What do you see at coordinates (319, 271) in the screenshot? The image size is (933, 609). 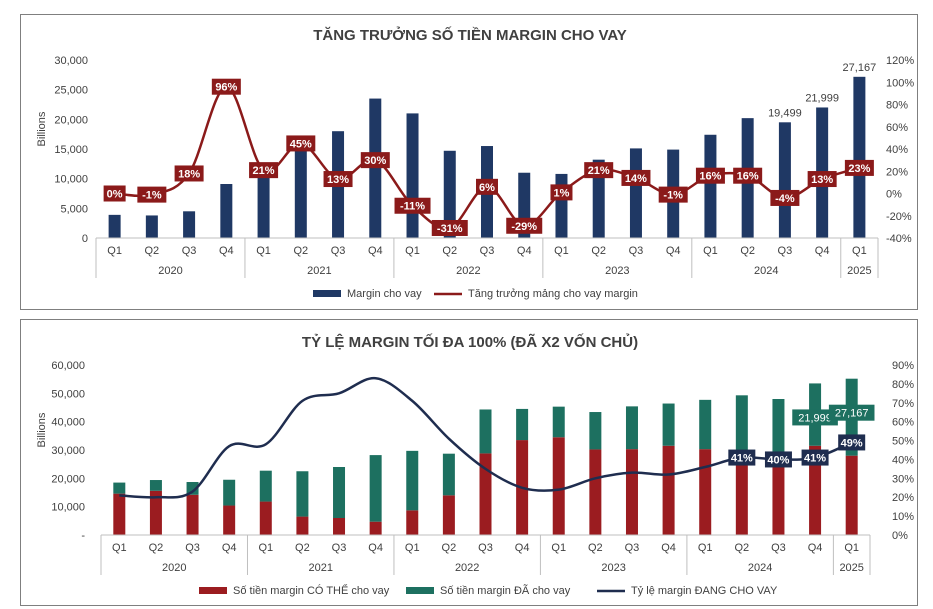 I see `x-tick-year: 2021` at bounding box center [319, 271].